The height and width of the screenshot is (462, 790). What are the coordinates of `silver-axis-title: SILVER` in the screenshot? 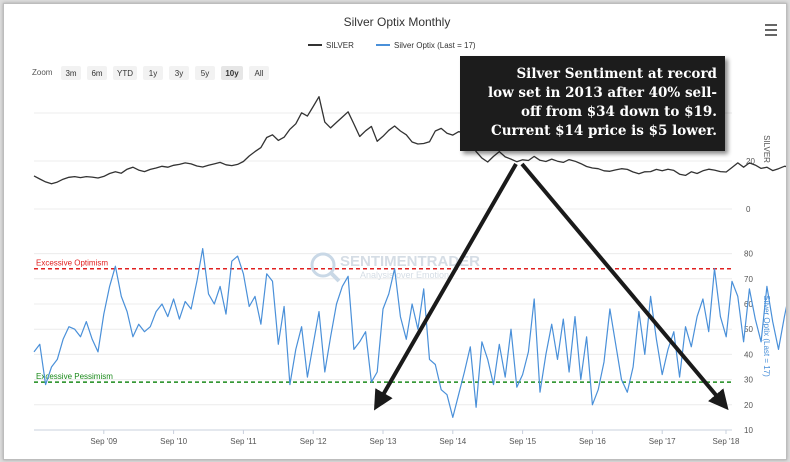 It's located at (766, 149).